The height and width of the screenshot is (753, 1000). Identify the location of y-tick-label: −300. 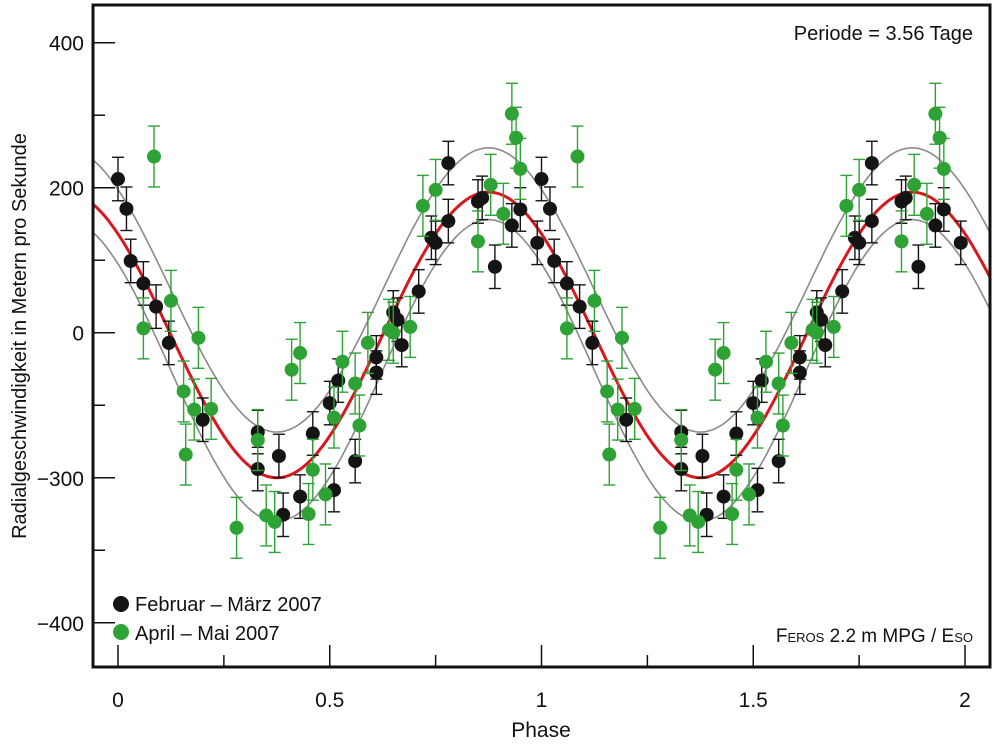
(60, 479).